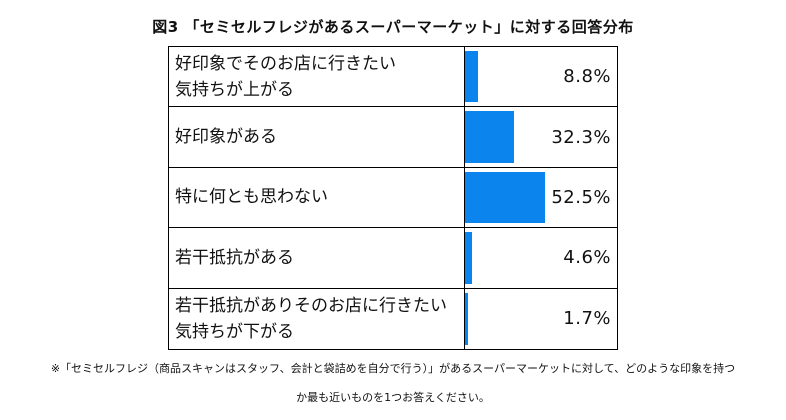  Describe the element at coordinates (317, 137) in the screenshot. I see `category-label-cell: 好印象がある` at that location.